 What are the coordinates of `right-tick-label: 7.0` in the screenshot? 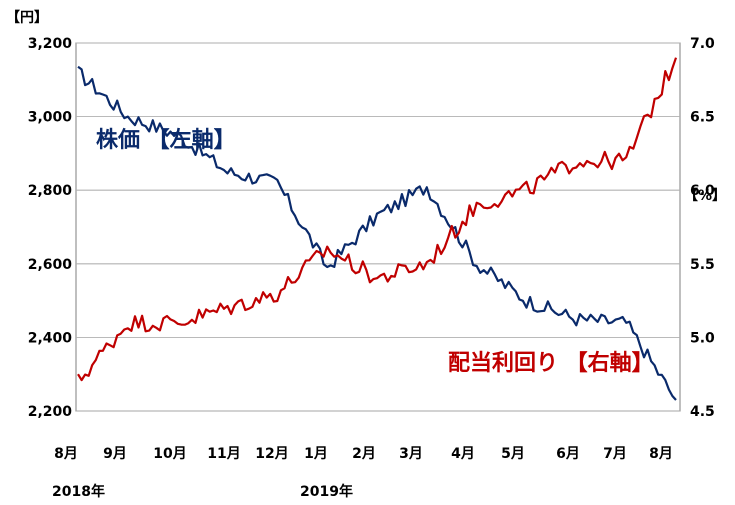 It's located at (702, 44).